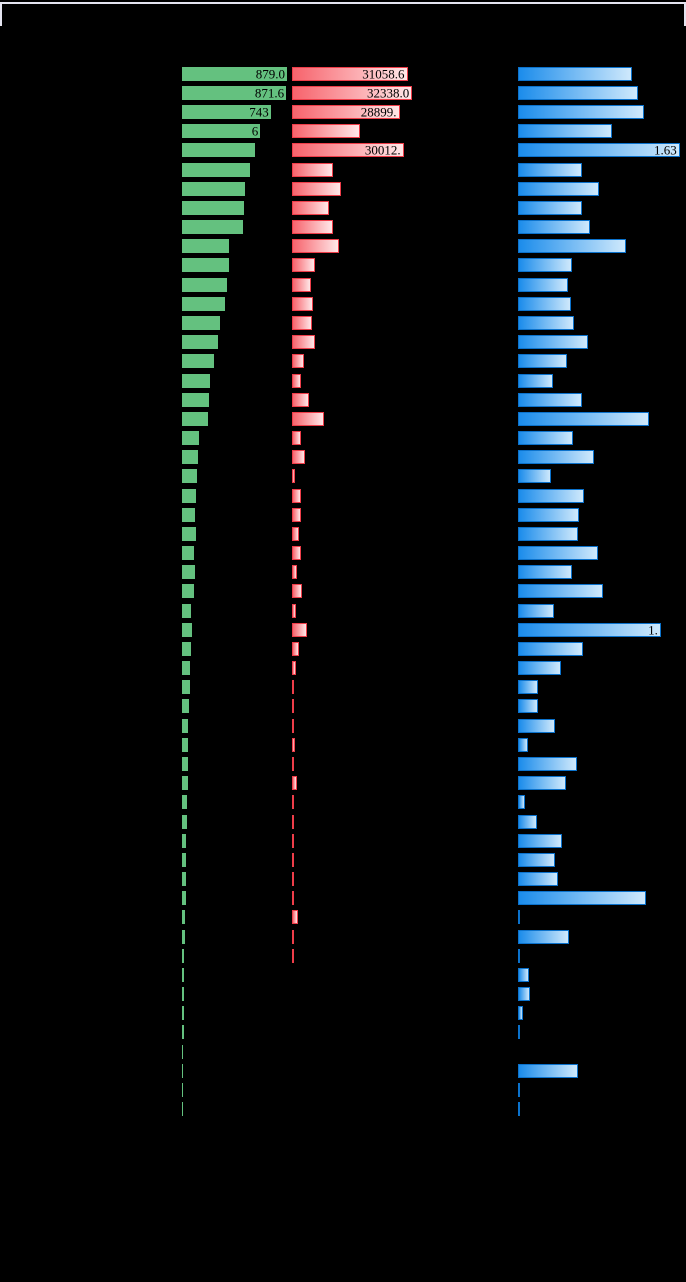  I want to click on red-bar: 32338.0, so click(352, 93).